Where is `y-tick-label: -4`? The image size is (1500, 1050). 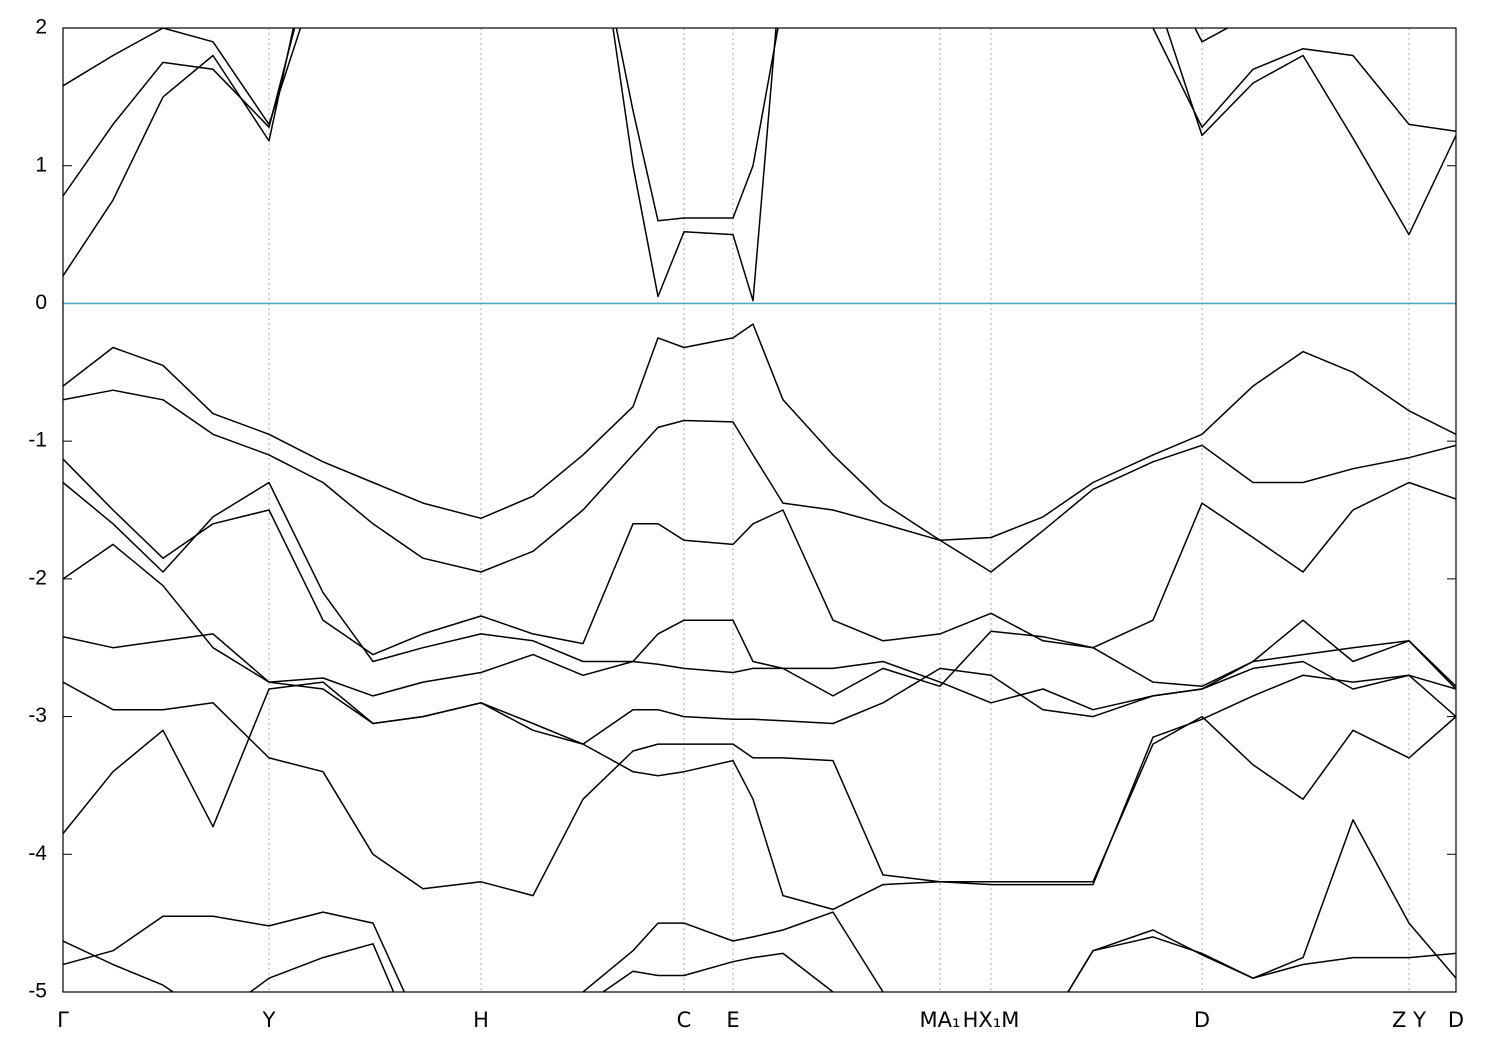 y-tick-label: -4 is located at coordinates (37, 853).